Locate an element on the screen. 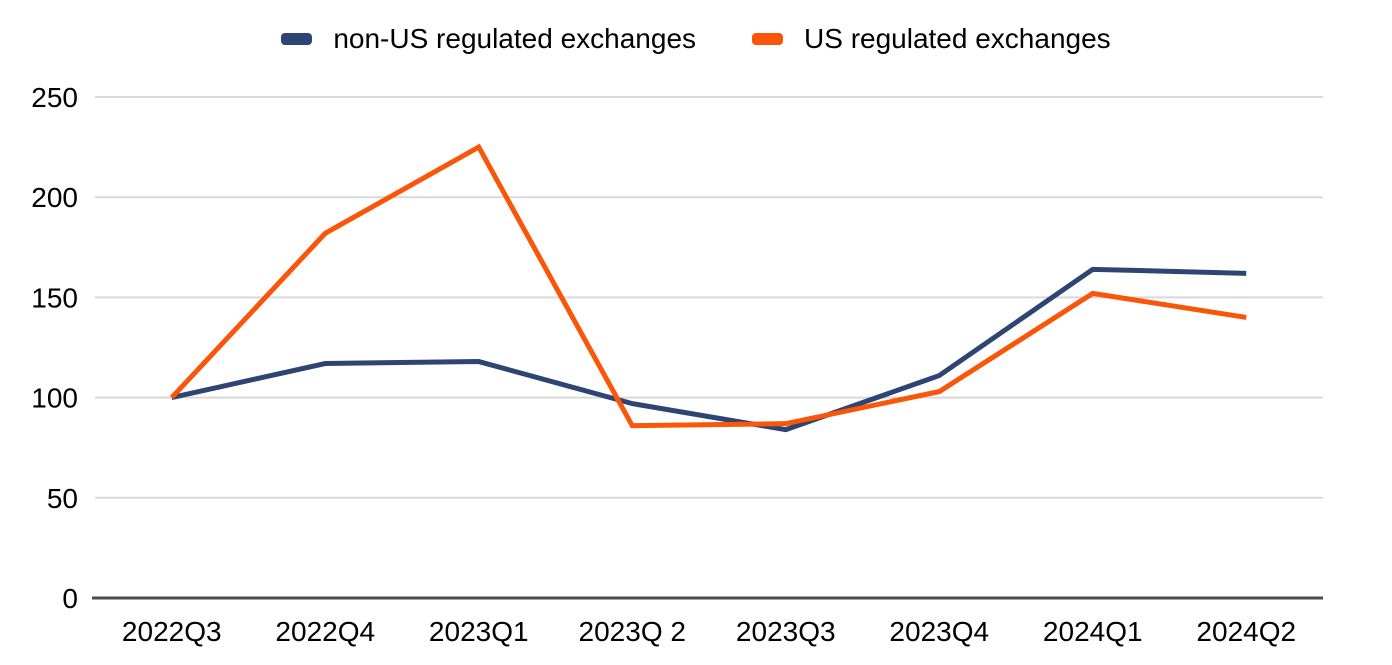 The image size is (1392, 665). y-tick-label-200: 200 is located at coordinates (54, 197).